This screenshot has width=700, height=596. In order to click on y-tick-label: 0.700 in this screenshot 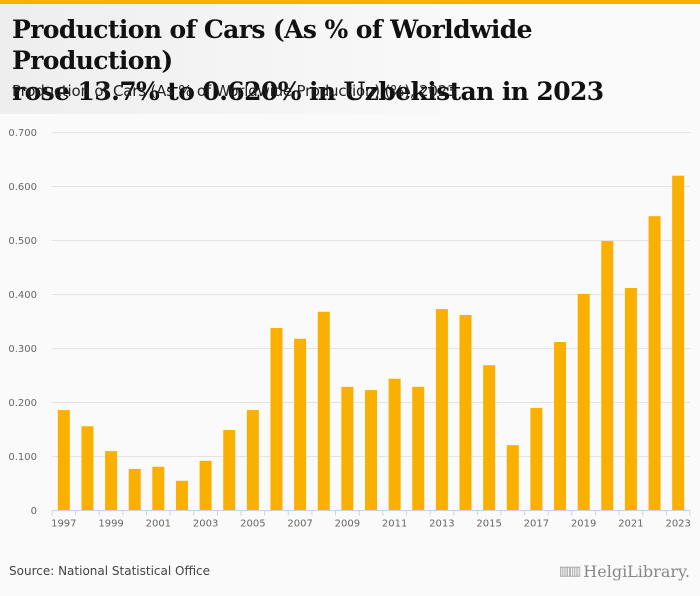, I will do `click(22, 133)`.